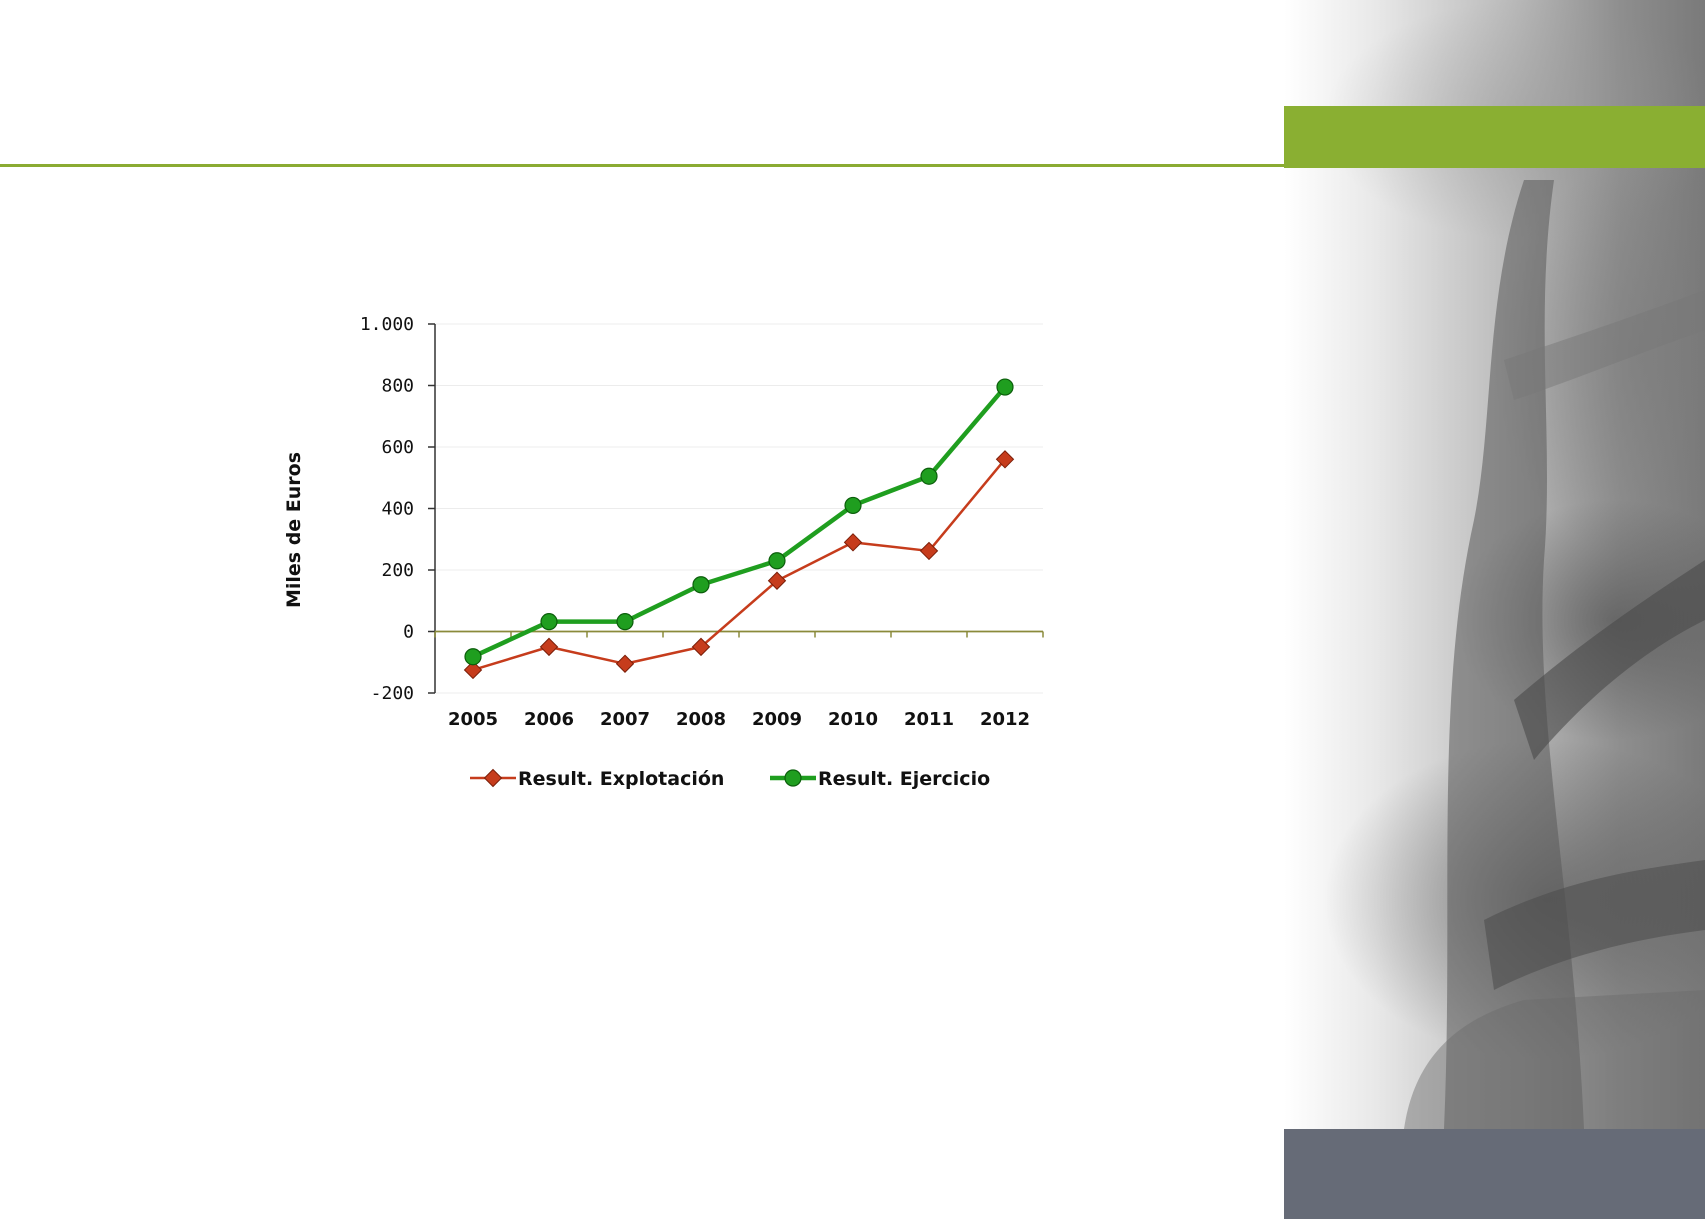 The height and width of the screenshot is (1219, 1705). What do you see at coordinates (1554, 654) in the screenshot?
I see `tree-silhouette` at bounding box center [1554, 654].